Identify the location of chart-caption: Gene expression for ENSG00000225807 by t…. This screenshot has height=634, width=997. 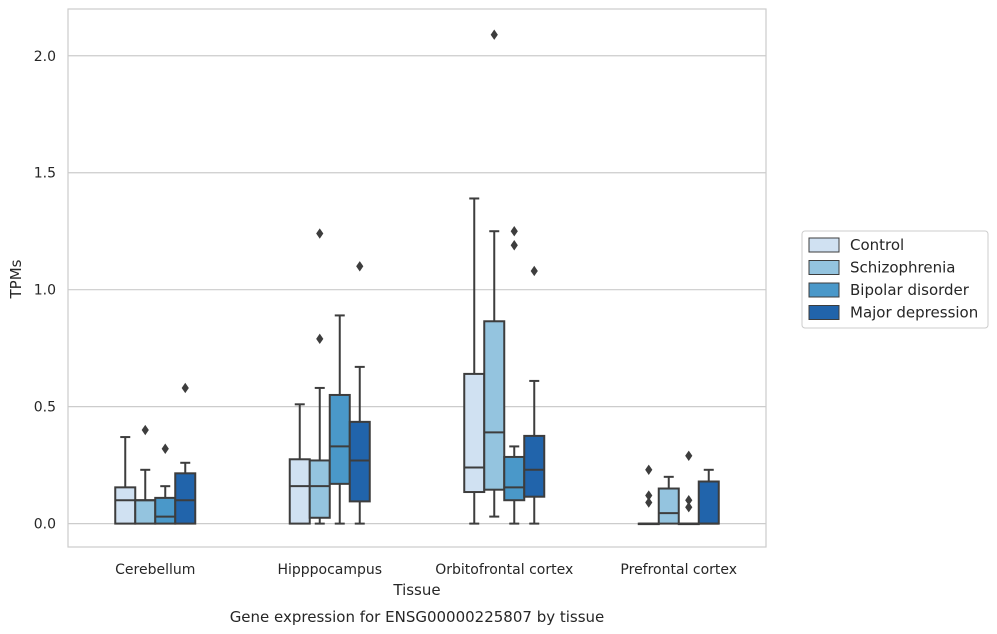
(417, 617).